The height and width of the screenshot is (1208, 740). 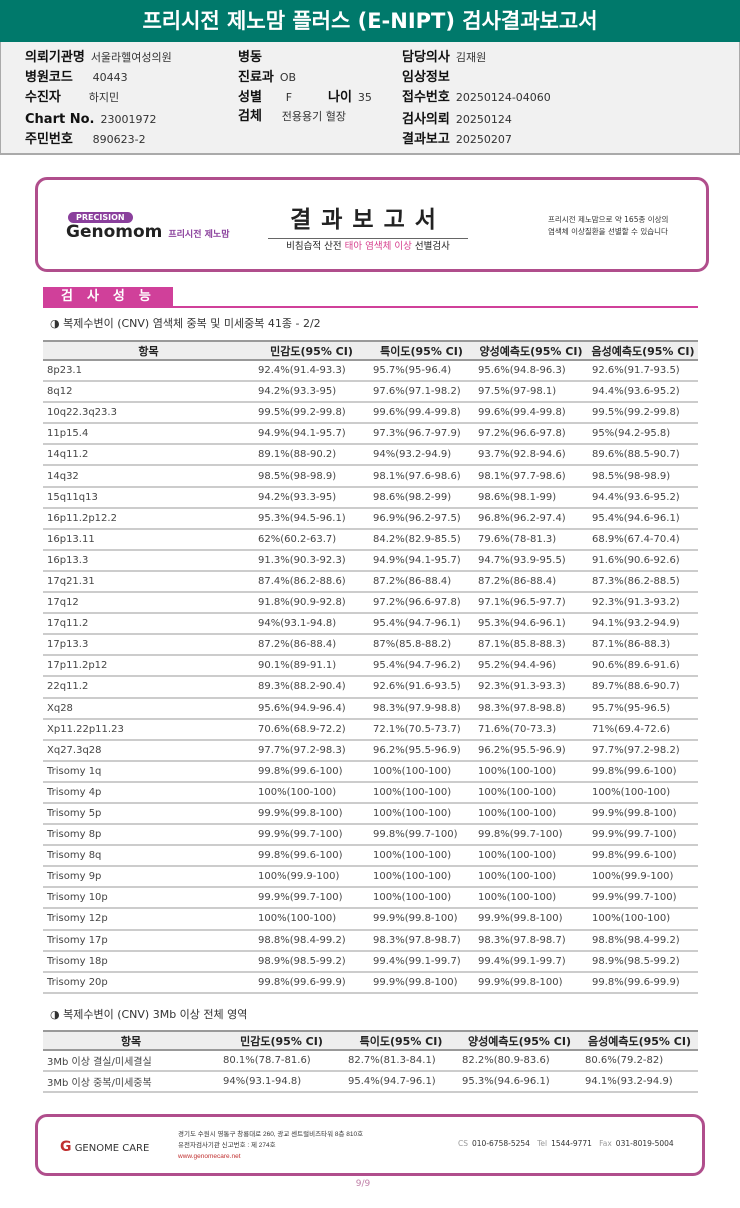 I want to click on item-cell: 14q11.2, so click(x=148, y=455).